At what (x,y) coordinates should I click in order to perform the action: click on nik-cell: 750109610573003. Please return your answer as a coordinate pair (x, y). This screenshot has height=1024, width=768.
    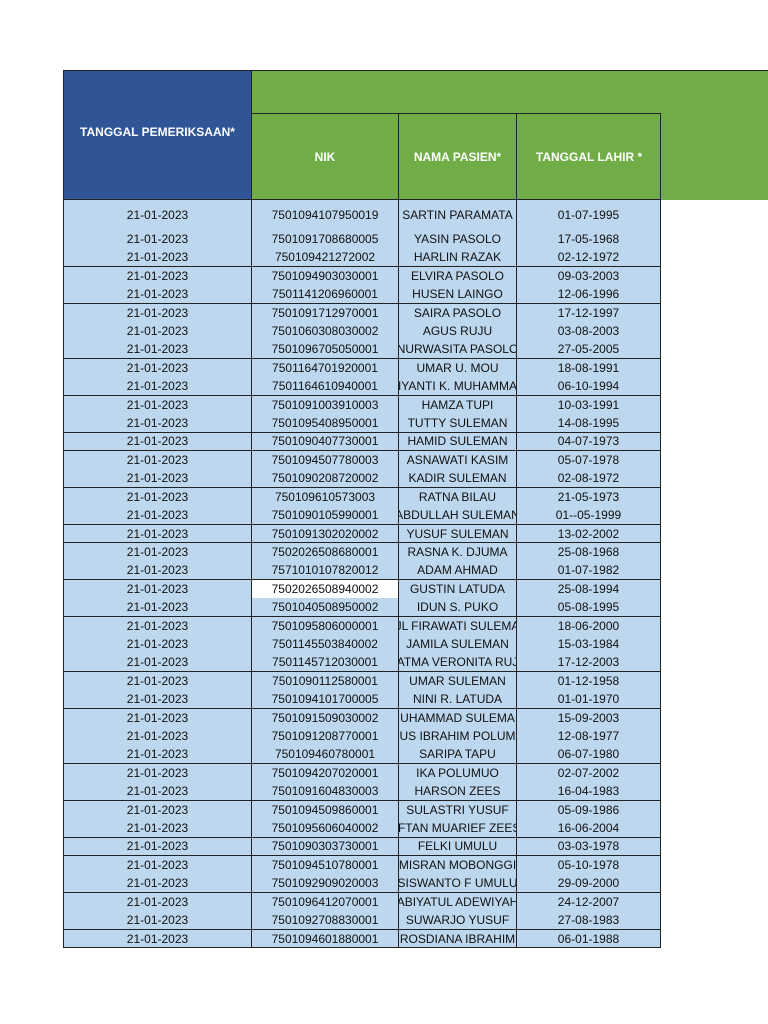
    Looking at the image, I should click on (325, 497).